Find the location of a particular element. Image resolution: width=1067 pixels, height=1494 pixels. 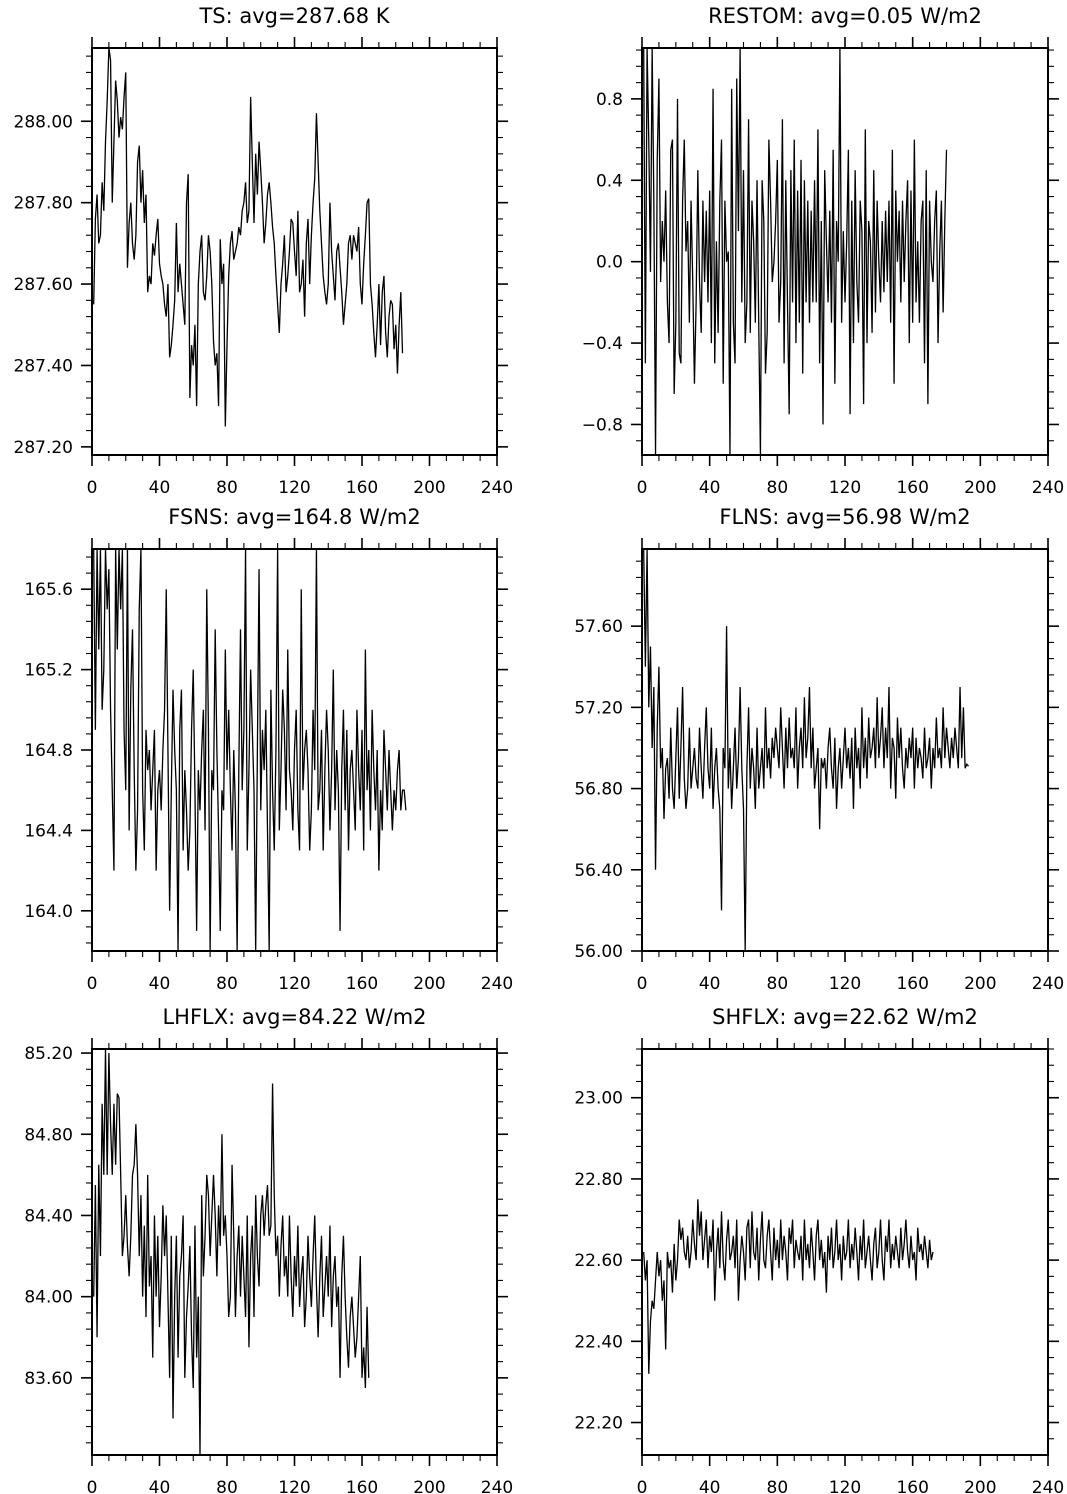

chart-title: TS: avg=287.68 K is located at coordinates (294, 16).